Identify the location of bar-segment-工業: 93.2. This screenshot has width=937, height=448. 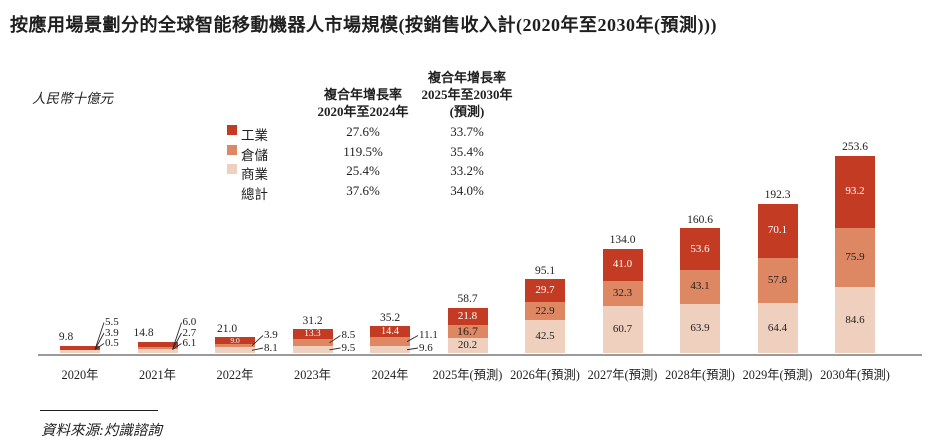
(855, 192).